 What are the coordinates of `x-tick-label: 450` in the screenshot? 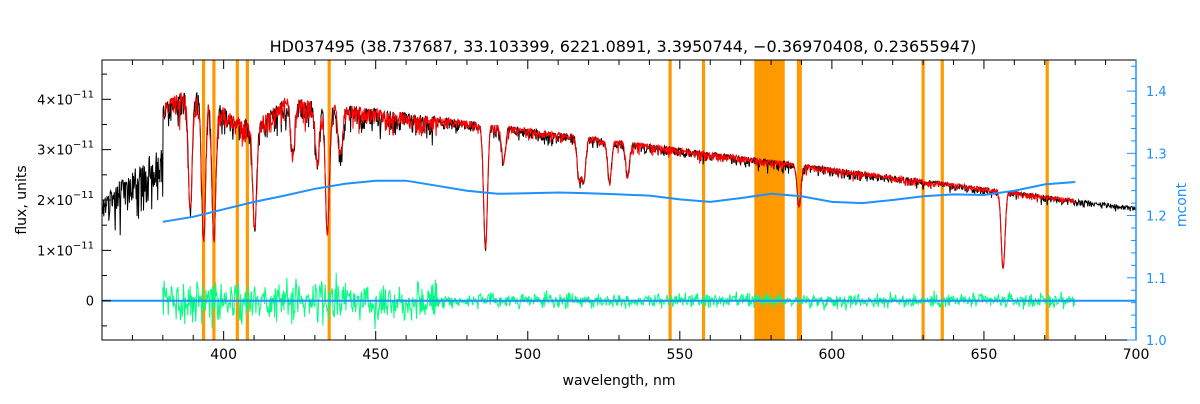 It's located at (375, 355).